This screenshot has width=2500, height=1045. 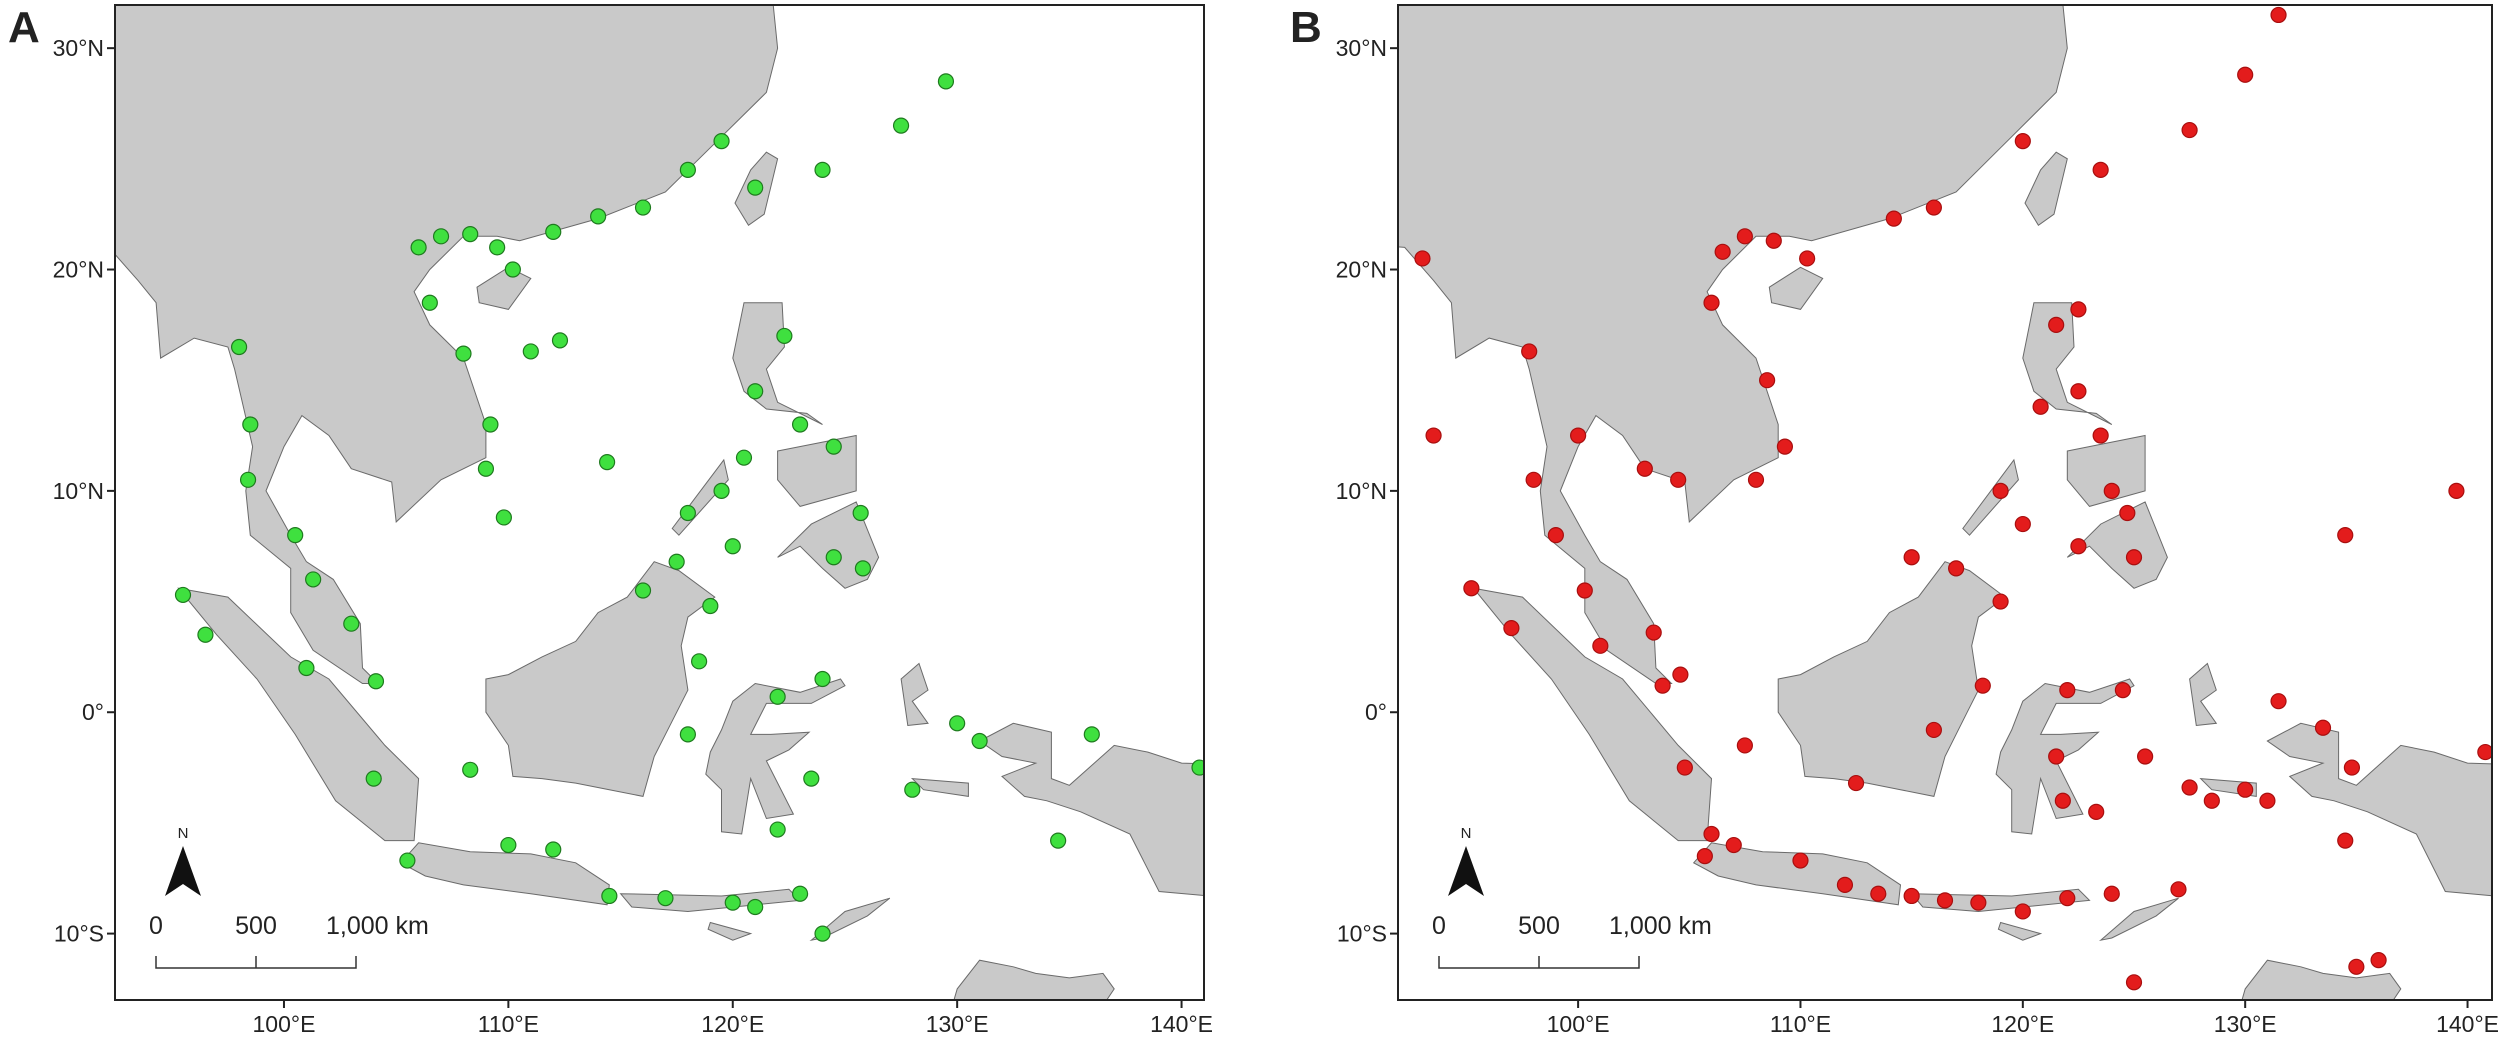 What do you see at coordinates (78, 491) in the screenshot?
I see `lat-tick-label: 10°N` at bounding box center [78, 491].